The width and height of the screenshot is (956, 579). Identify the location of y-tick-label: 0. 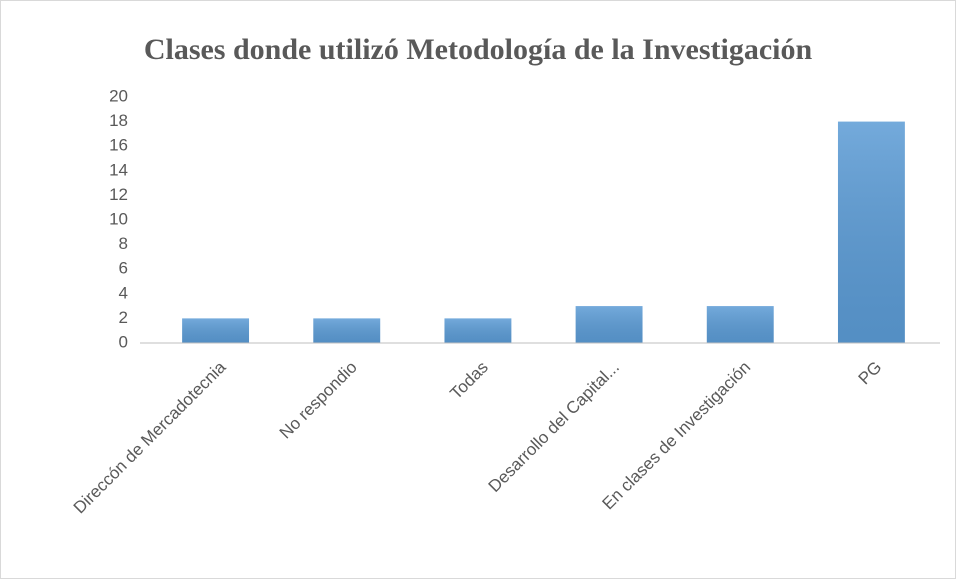
(123, 341).